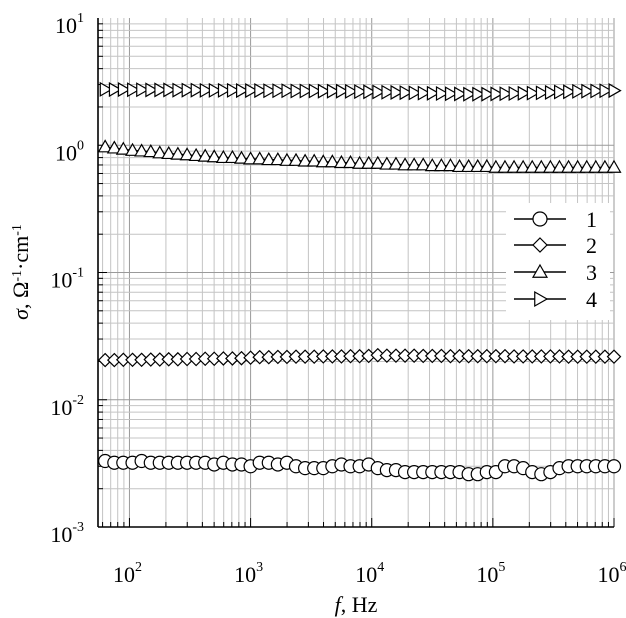  I want to click on y-tick-label: 10⁻², so click(67, 406).